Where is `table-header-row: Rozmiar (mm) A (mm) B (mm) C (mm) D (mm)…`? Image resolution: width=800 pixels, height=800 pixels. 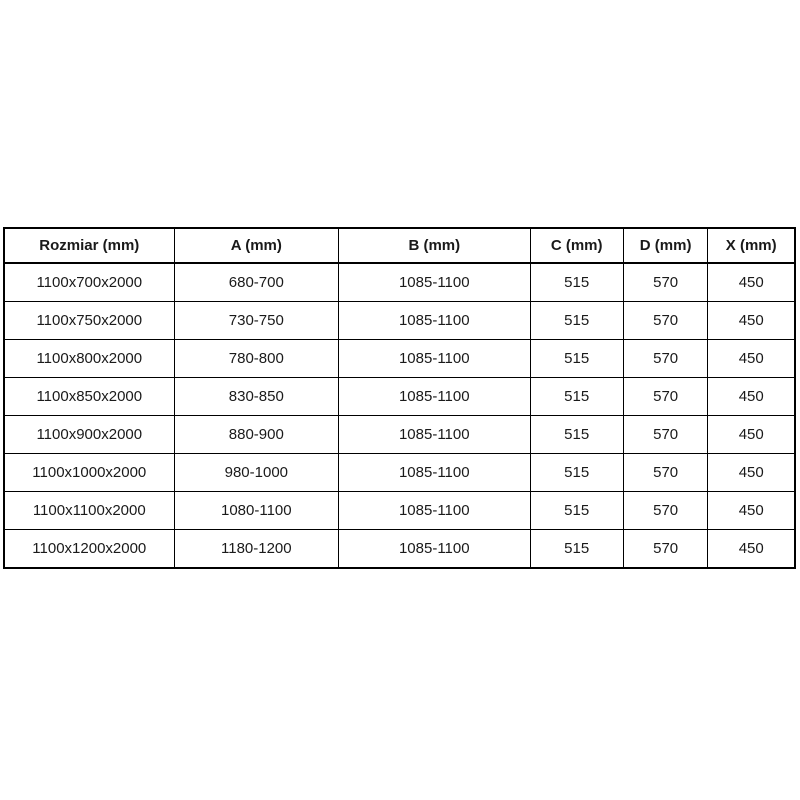 table-header-row: Rozmiar (mm) A (mm) B (mm) C (mm) D (mm)… is located at coordinates (399, 245).